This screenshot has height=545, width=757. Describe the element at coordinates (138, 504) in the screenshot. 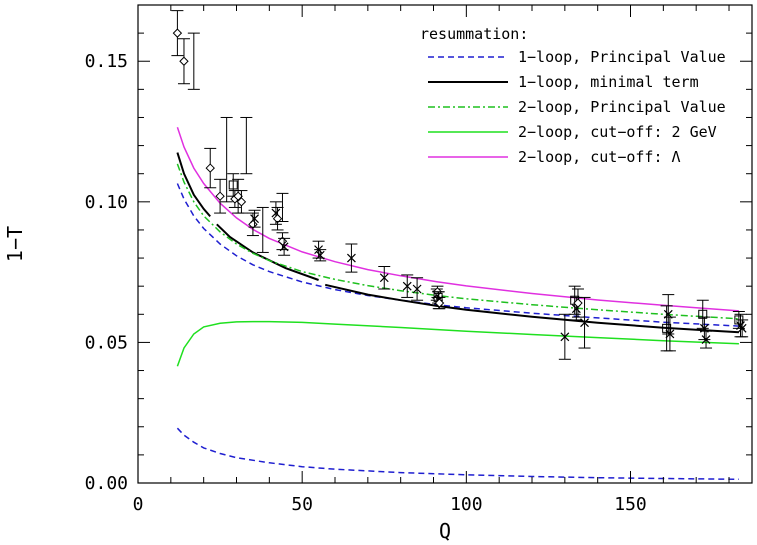

I see `x-tick-label: 0` at that location.